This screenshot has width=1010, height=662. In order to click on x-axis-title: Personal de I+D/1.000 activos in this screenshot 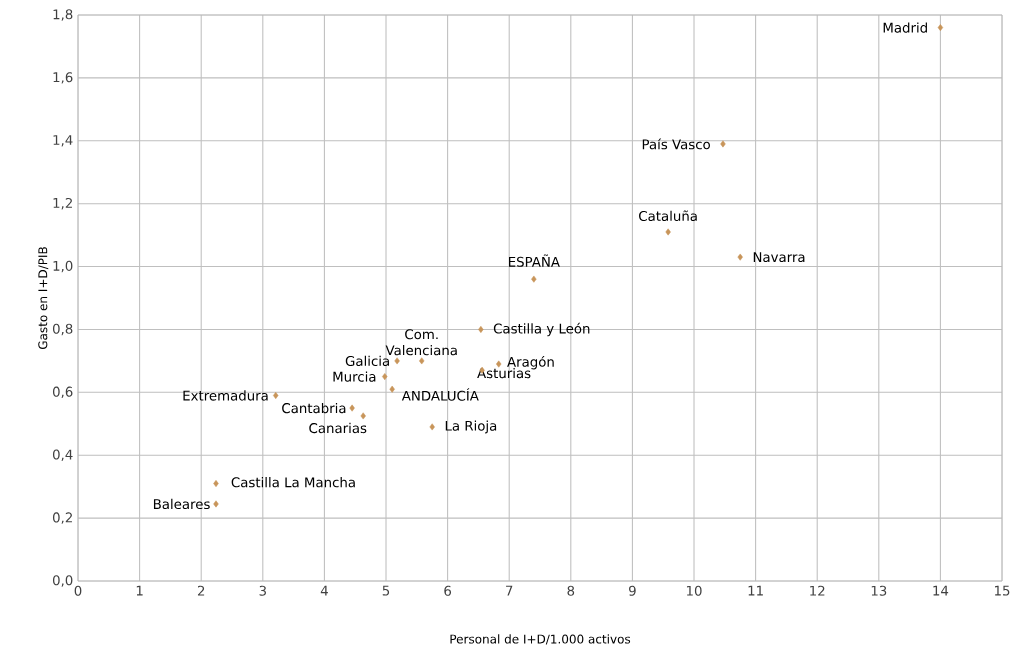, I will do `click(540, 639)`.